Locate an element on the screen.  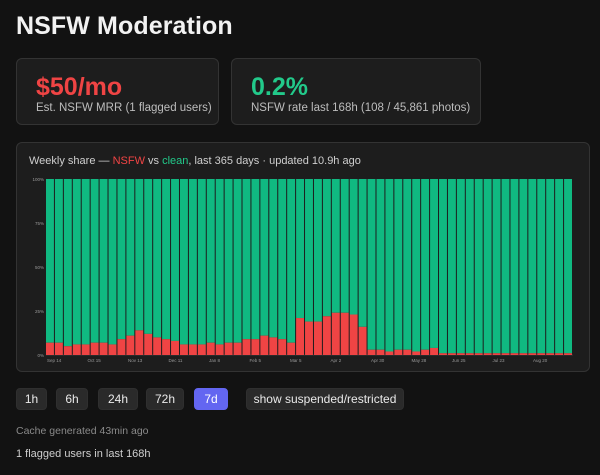
range-button-72h: 72h is located at coordinates (165, 399).